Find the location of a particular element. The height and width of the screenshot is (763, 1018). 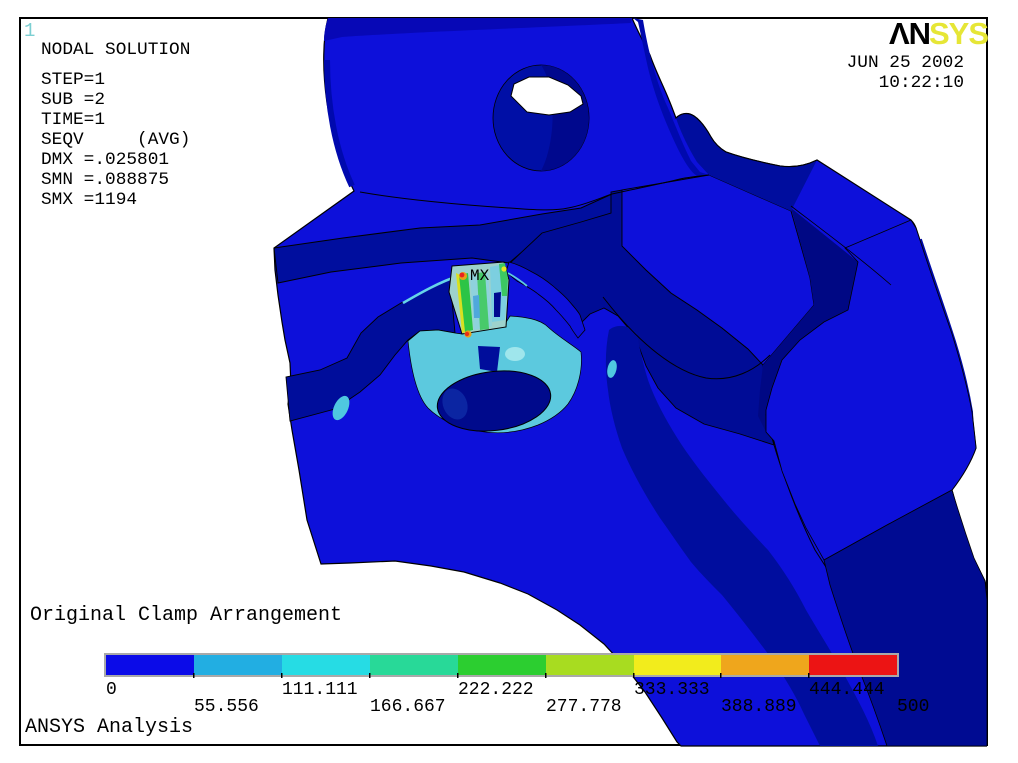

svg-text: SEQV (AVG) is located at coordinates (115, 140).